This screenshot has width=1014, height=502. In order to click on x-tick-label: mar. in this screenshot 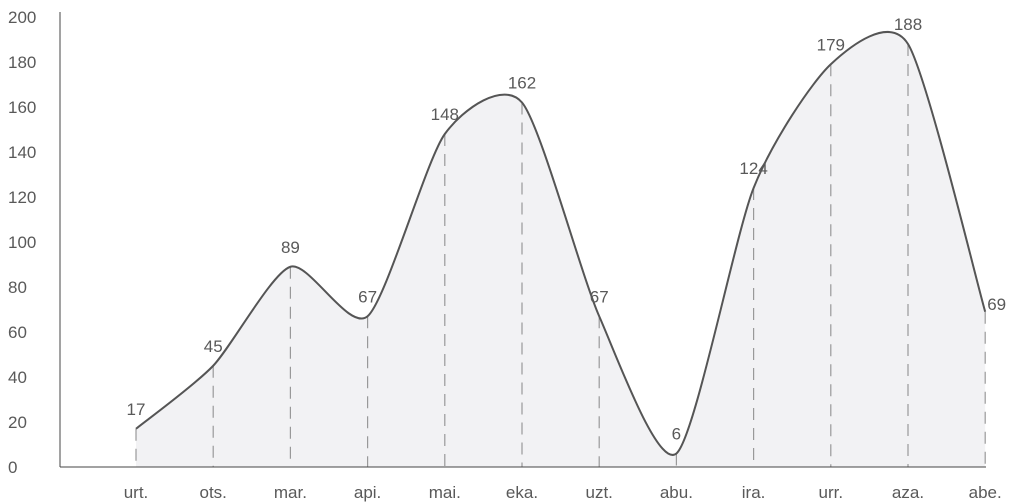, I will do `click(290, 492)`.